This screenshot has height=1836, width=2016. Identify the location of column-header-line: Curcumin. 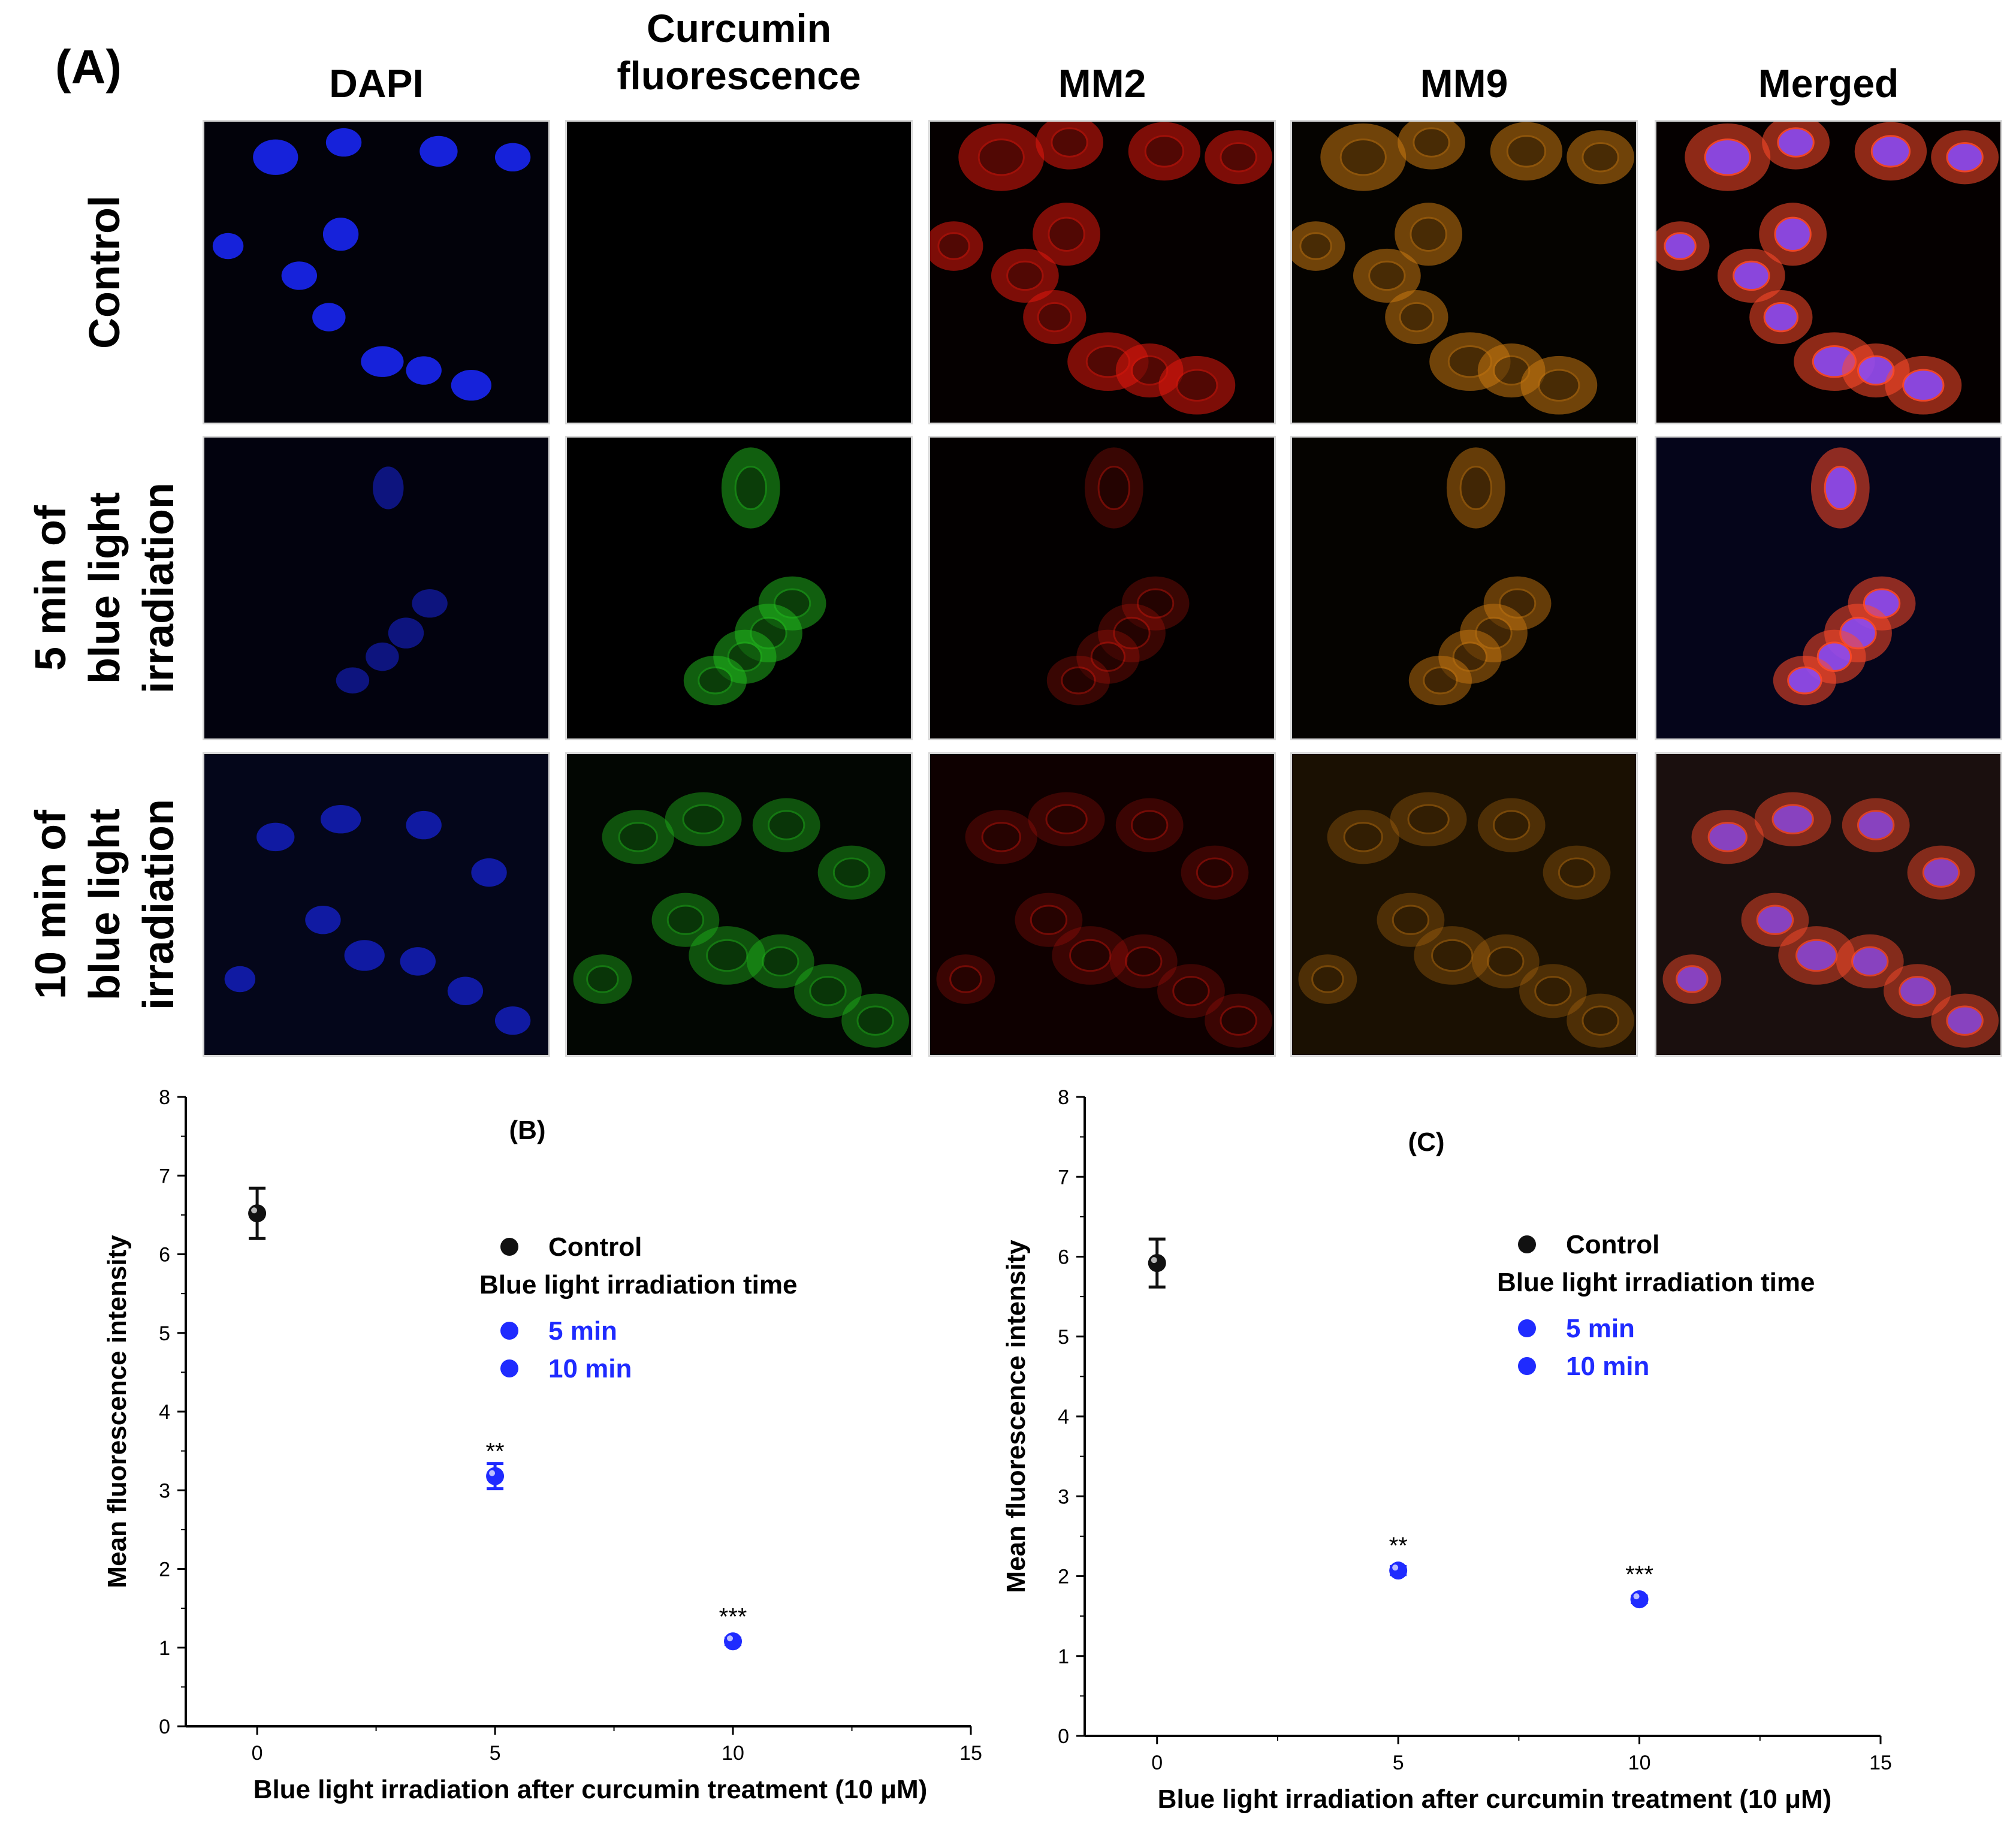
(739, 28).